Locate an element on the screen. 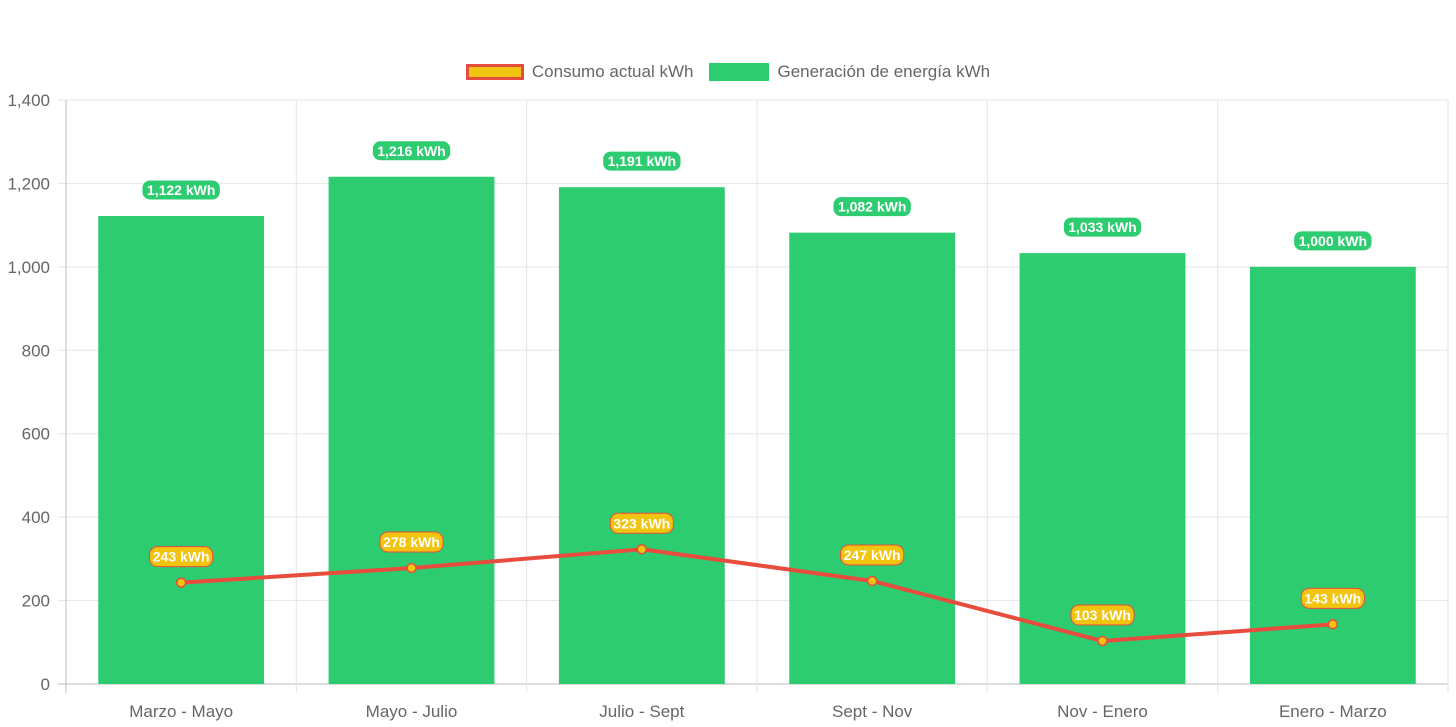 The height and width of the screenshot is (727, 1456). bar-data-label: 1,082 kWh is located at coordinates (872, 207).